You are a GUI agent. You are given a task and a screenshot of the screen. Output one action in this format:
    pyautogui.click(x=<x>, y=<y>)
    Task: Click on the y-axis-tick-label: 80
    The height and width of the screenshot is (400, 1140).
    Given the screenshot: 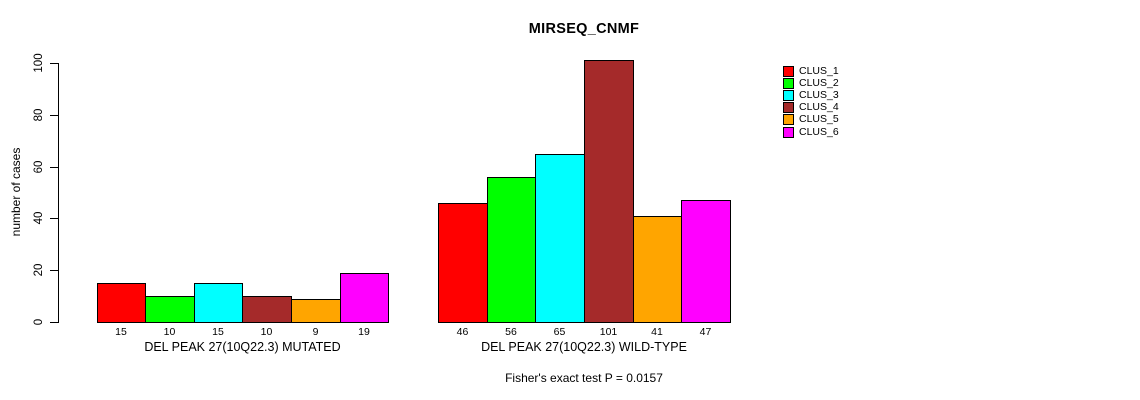 What is the action you would take?
    pyautogui.click(x=39, y=115)
    